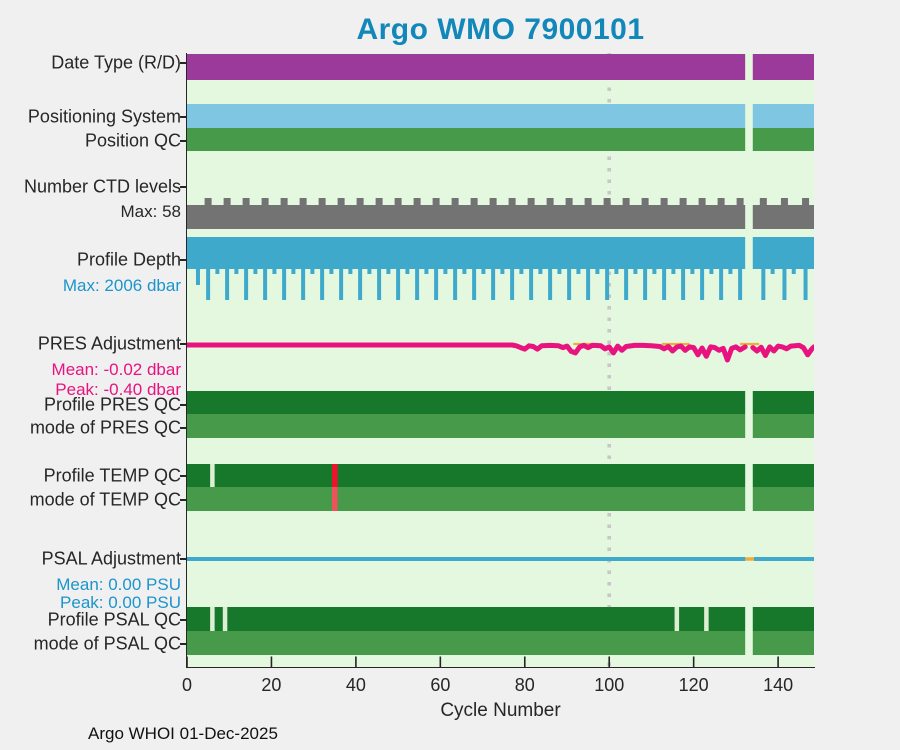 The image size is (900, 750). I want to click on band-mode-pres-qc, so click(500, 426).